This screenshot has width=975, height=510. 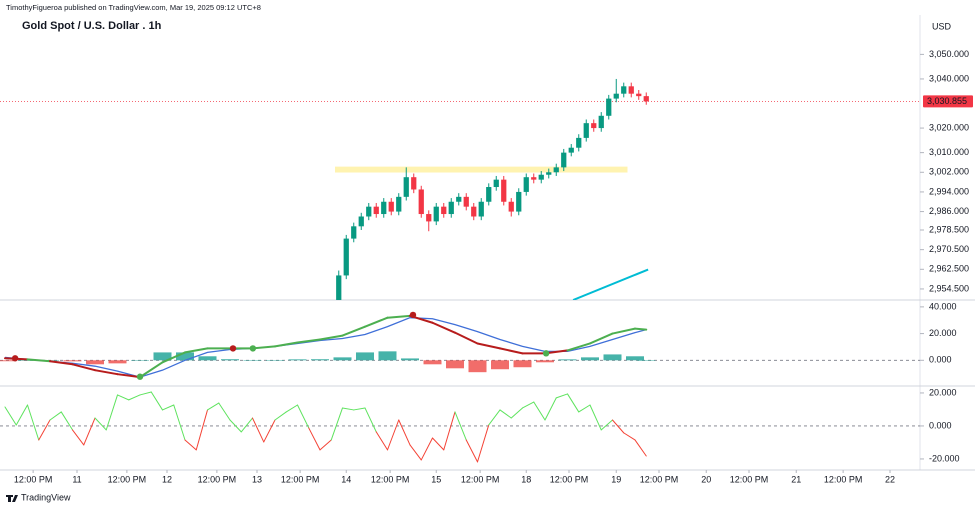 I want to click on x-tick-label: 19, so click(x=616, y=479).